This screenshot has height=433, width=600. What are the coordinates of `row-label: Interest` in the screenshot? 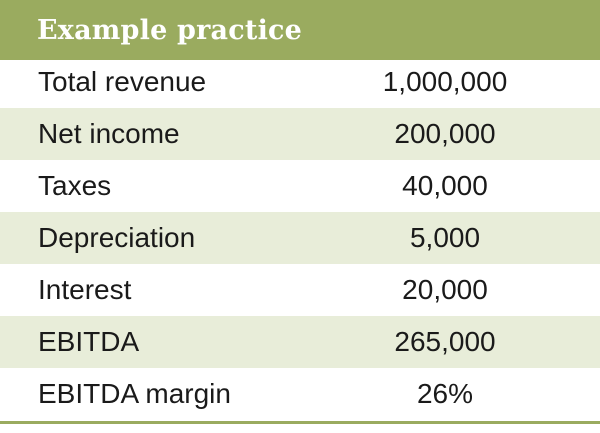 It's located at (85, 289).